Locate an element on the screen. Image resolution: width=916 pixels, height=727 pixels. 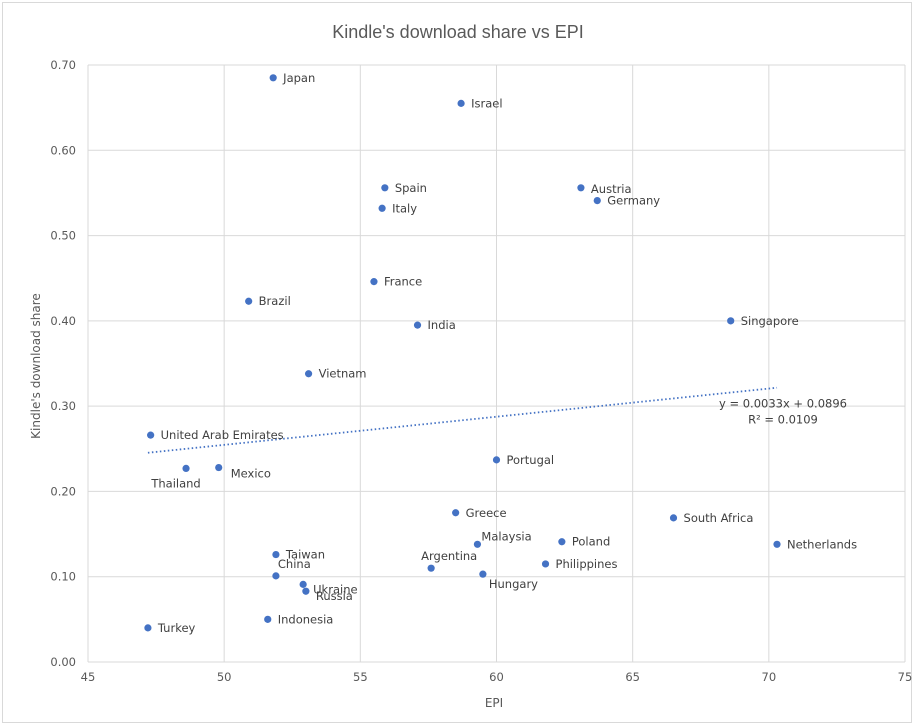
point-italy is located at coordinates (382, 208).